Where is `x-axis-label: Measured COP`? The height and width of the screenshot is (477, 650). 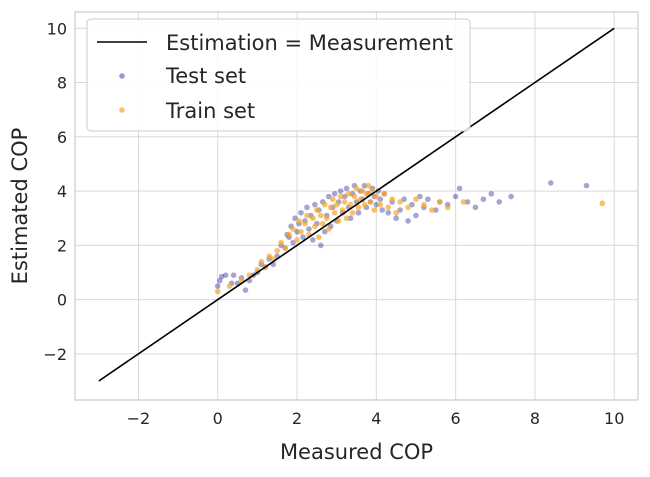
x-axis-label: Measured COP is located at coordinates (356, 452).